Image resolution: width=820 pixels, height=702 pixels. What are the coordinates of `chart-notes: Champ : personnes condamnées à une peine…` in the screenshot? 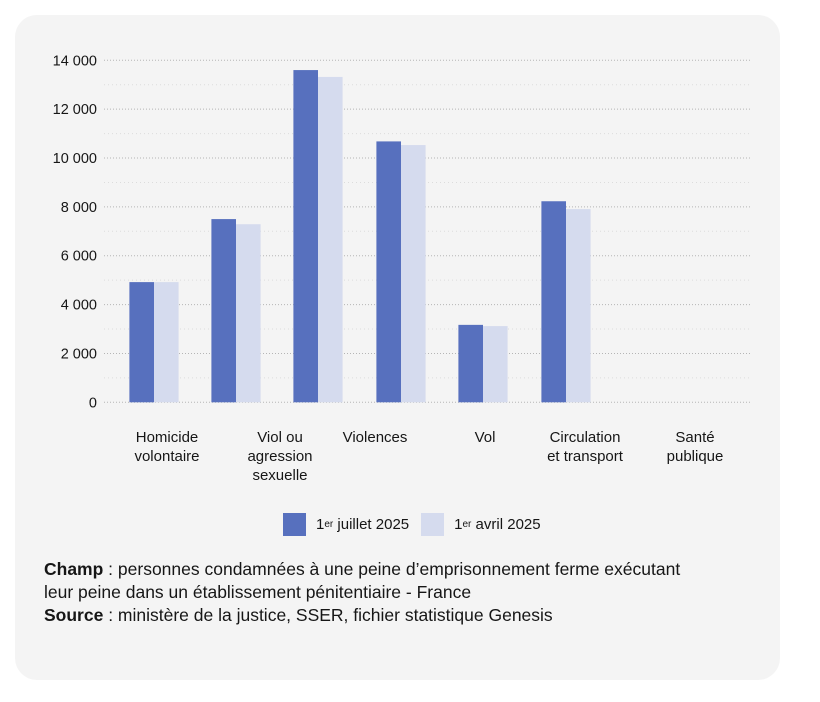 It's located at (374, 592).